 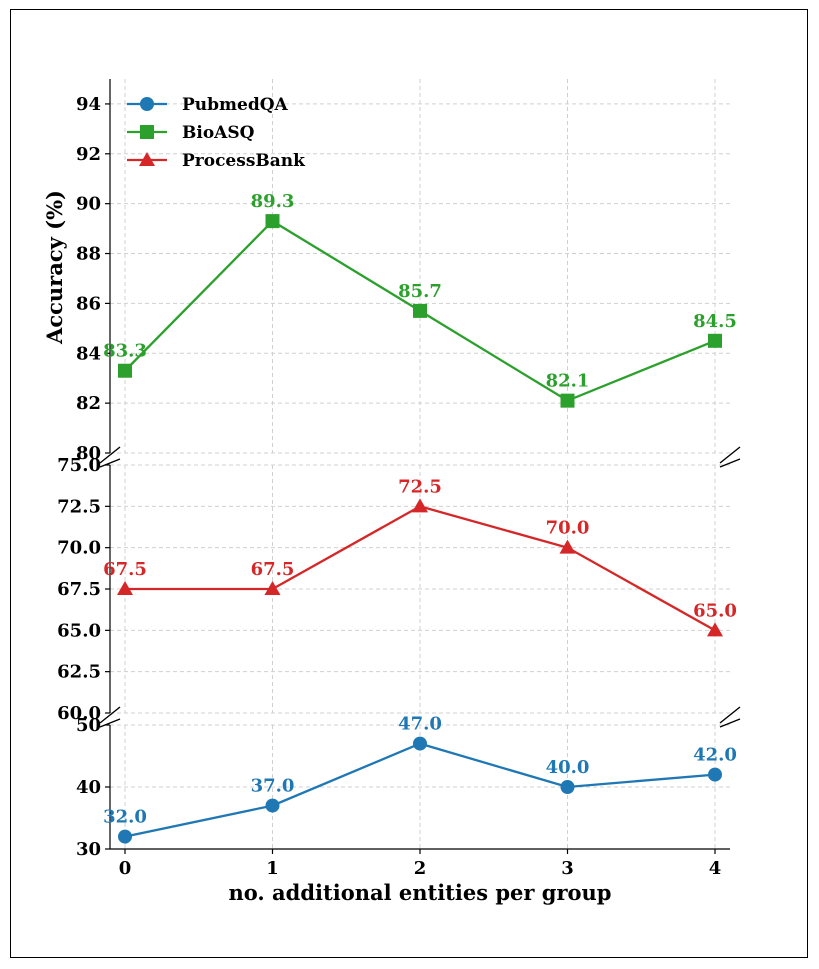 What do you see at coordinates (88, 453) in the screenshot?
I see `y-tick-label: 80` at bounding box center [88, 453].